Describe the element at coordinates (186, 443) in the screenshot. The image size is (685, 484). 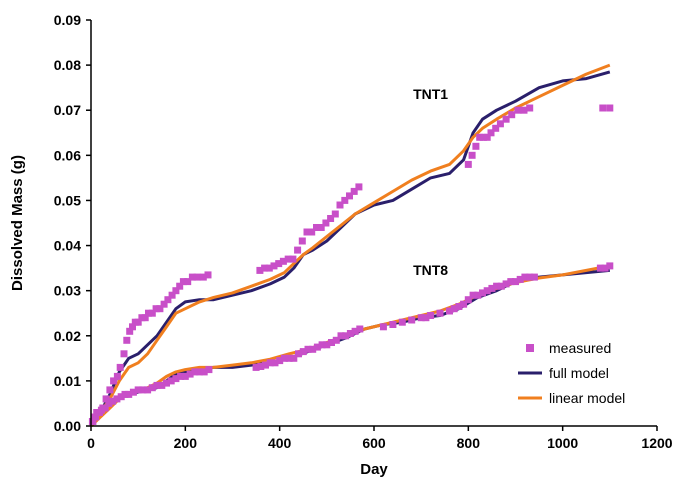
I see `x-tick-label: 200` at that location.